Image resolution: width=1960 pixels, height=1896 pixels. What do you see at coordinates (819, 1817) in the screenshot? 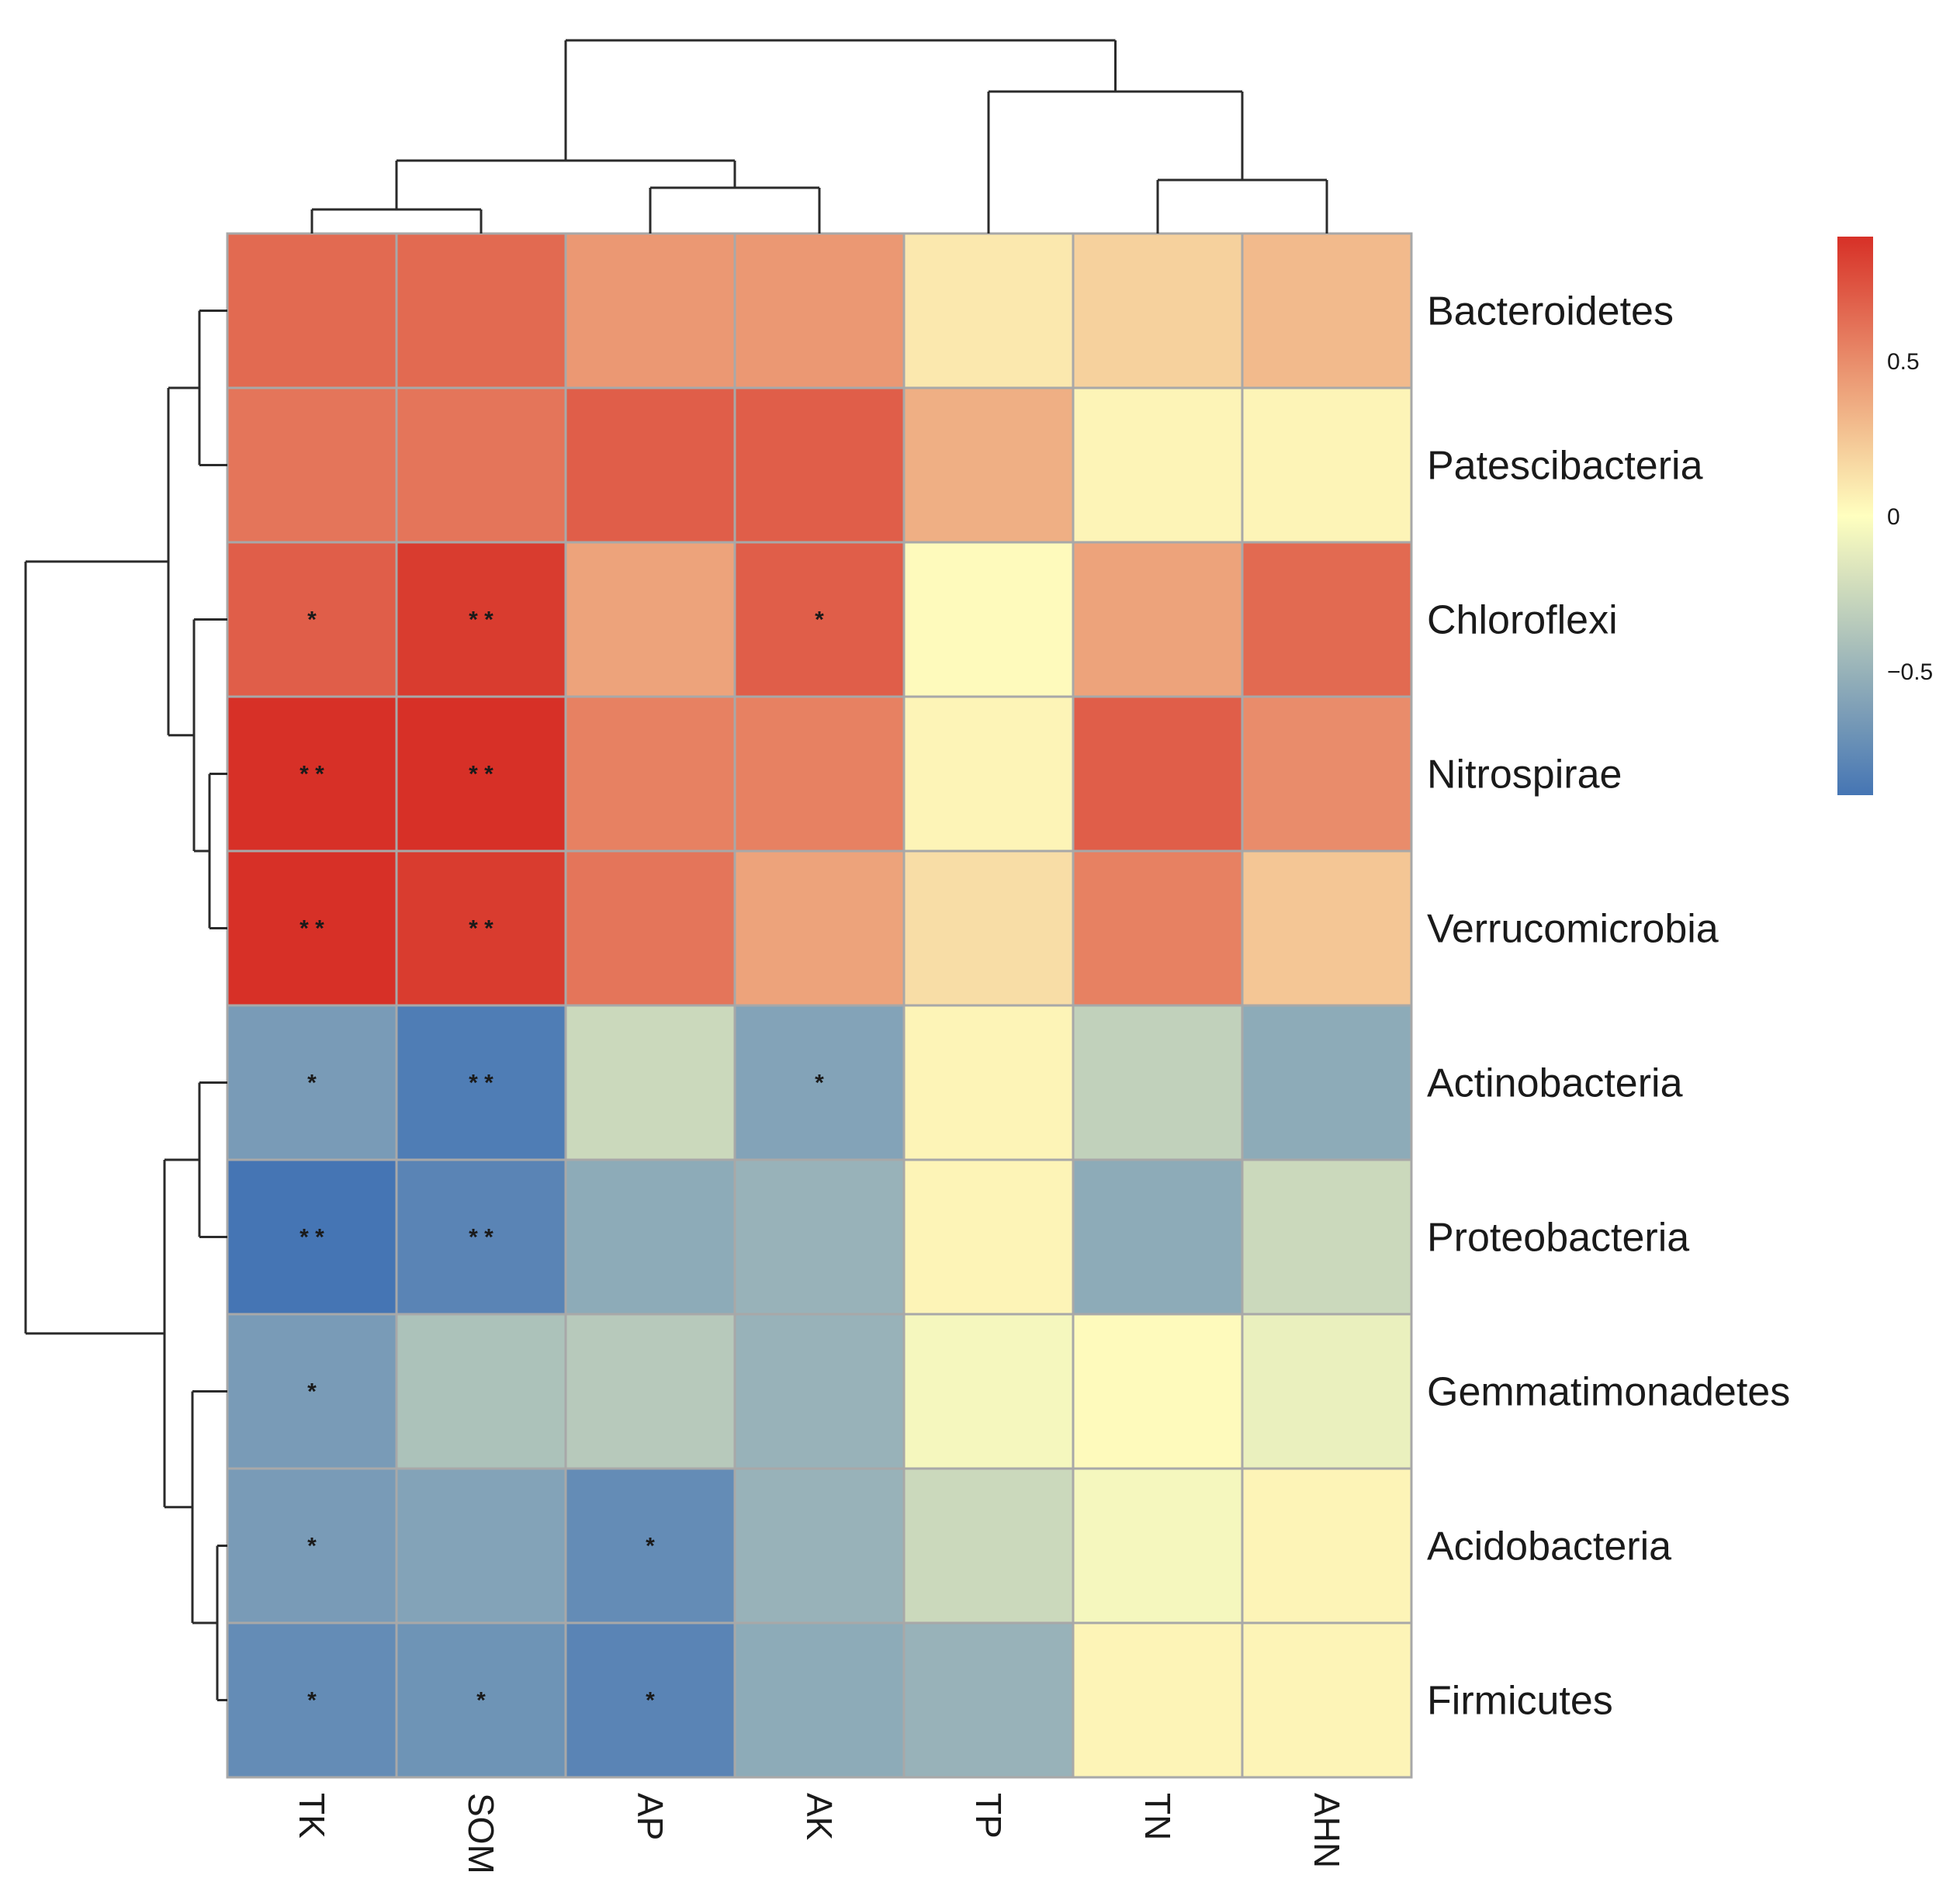
I see `column-label: AK` at bounding box center [819, 1817].